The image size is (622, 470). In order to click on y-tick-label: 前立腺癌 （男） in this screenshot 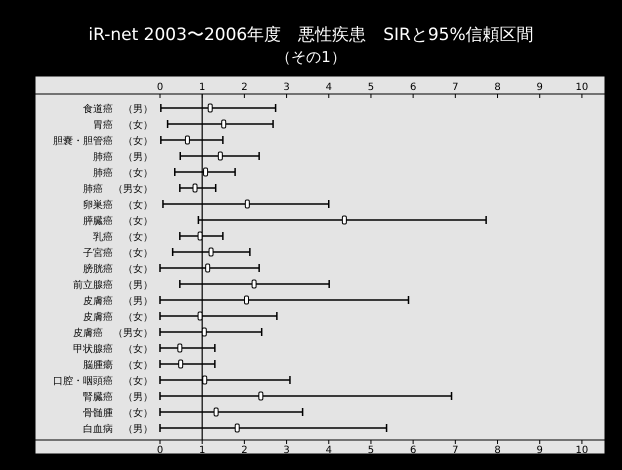, I will do `click(113, 285)`.